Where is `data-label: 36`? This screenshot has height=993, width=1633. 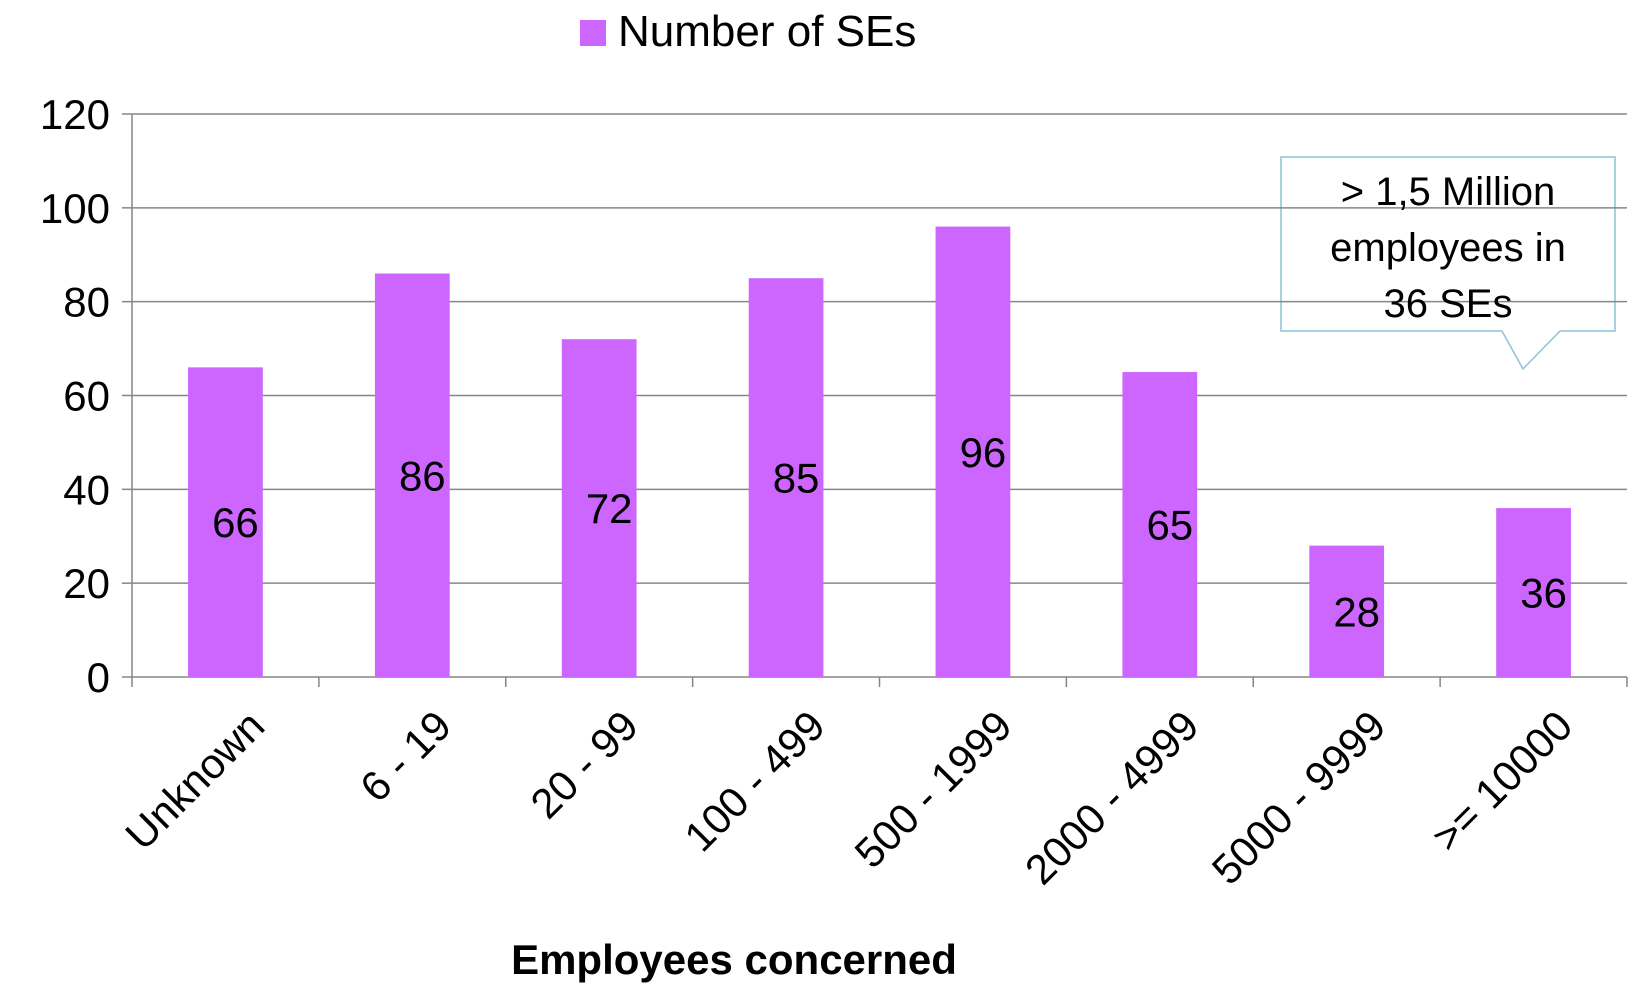
data-label: 36 is located at coordinates (1543, 593).